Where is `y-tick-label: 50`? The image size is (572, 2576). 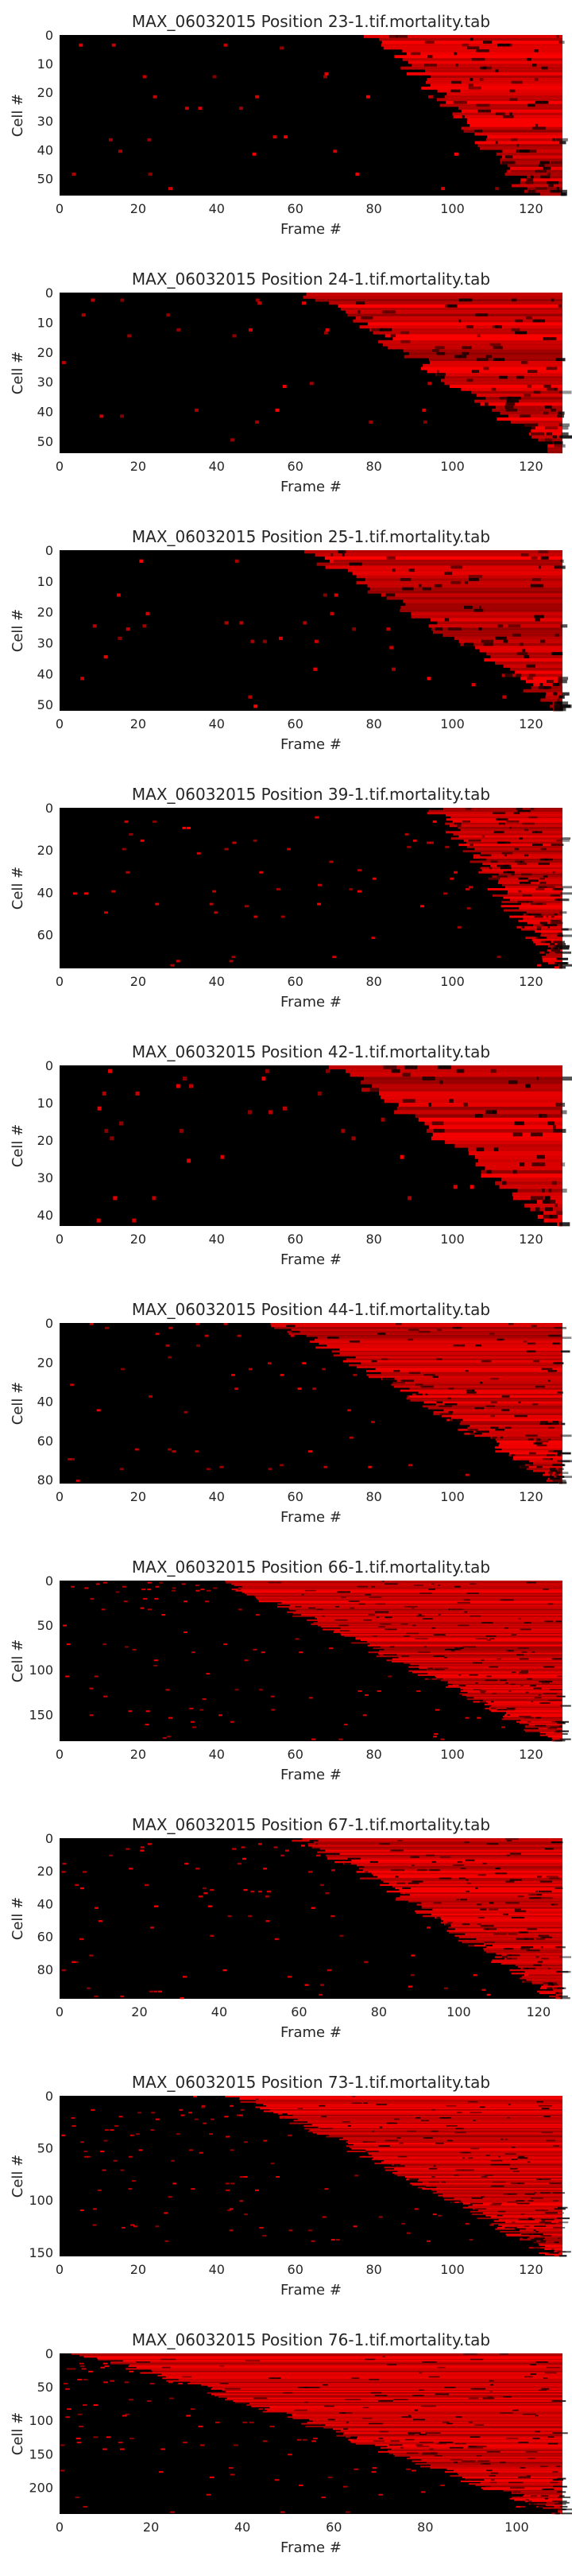
y-tick-label: 50 is located at coordinates (45, 1625).